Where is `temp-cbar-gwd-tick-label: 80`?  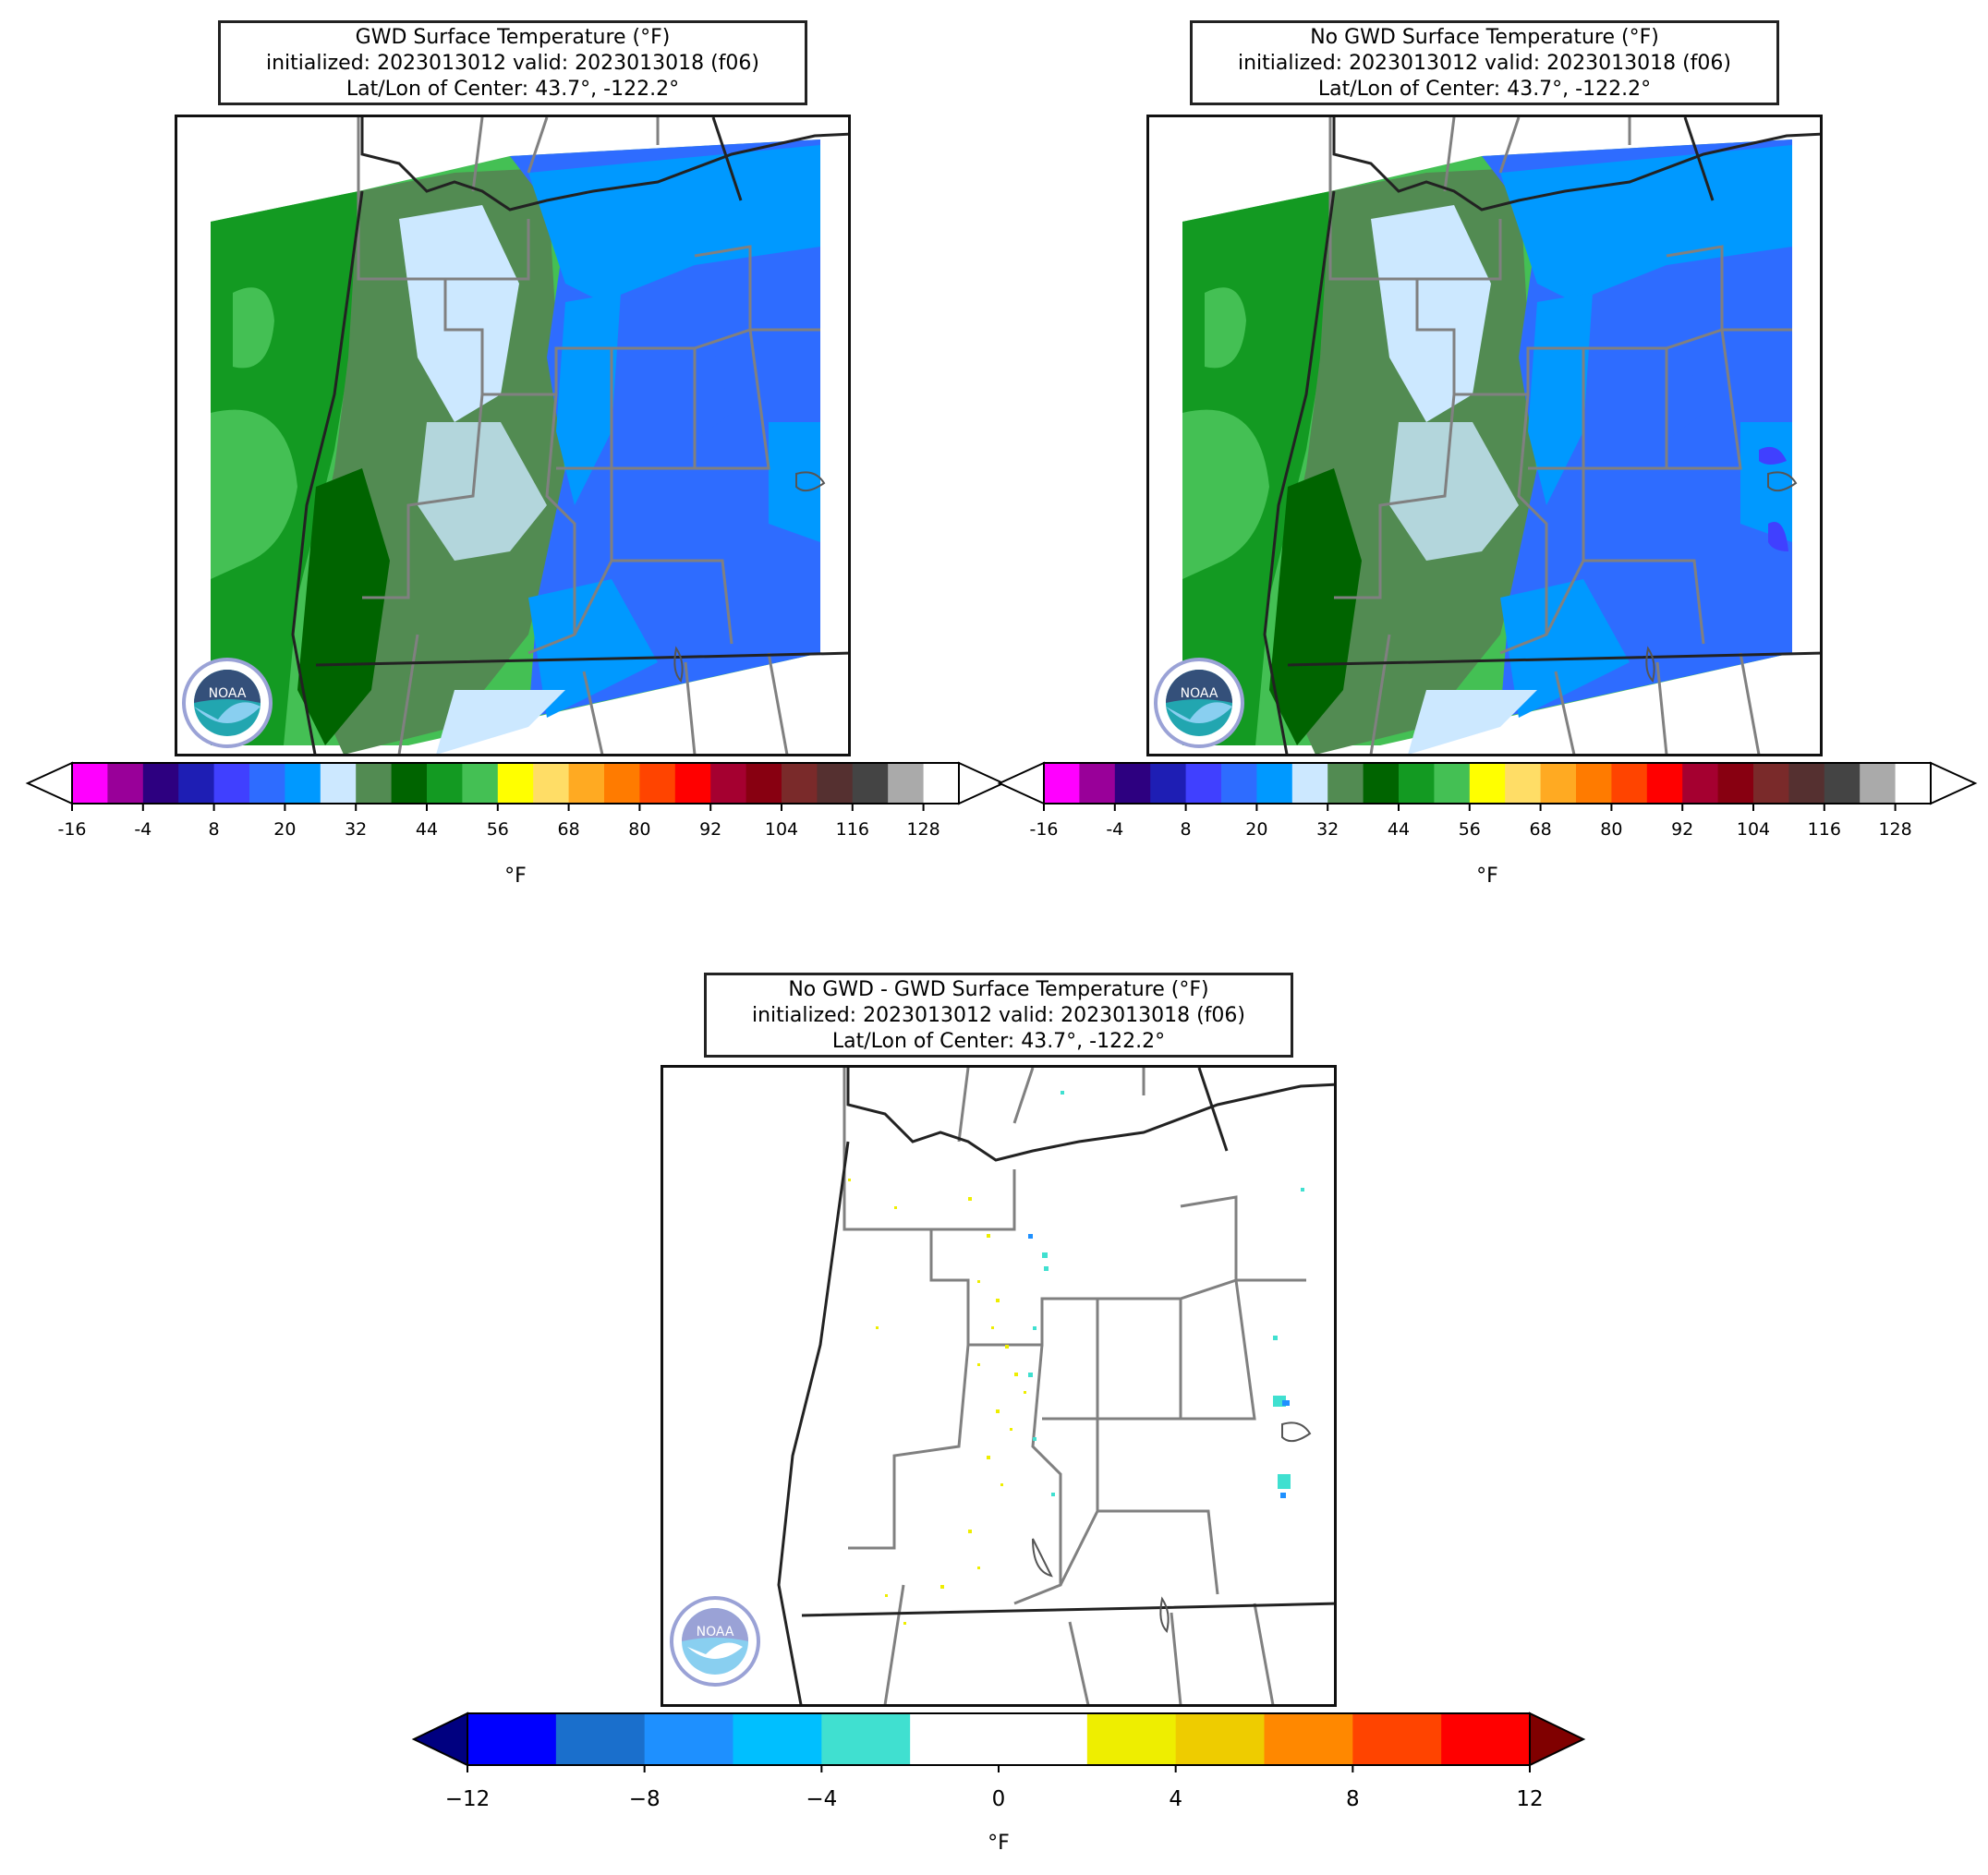 temp-cbar-gwd-tick-label: 80 is located at coordinates (639, 829).